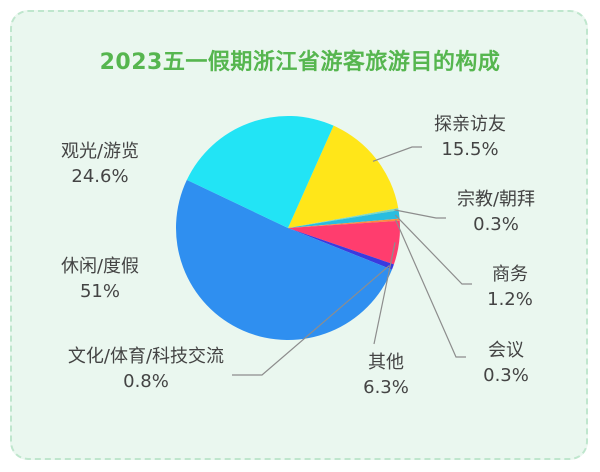 The height and width of the screenshot is (472, 600). Describe the element at coordinates (300, 62) in the screenshot. I see `chart-title: 2023五一假期浙江省游客旅游目的构成` at that location.